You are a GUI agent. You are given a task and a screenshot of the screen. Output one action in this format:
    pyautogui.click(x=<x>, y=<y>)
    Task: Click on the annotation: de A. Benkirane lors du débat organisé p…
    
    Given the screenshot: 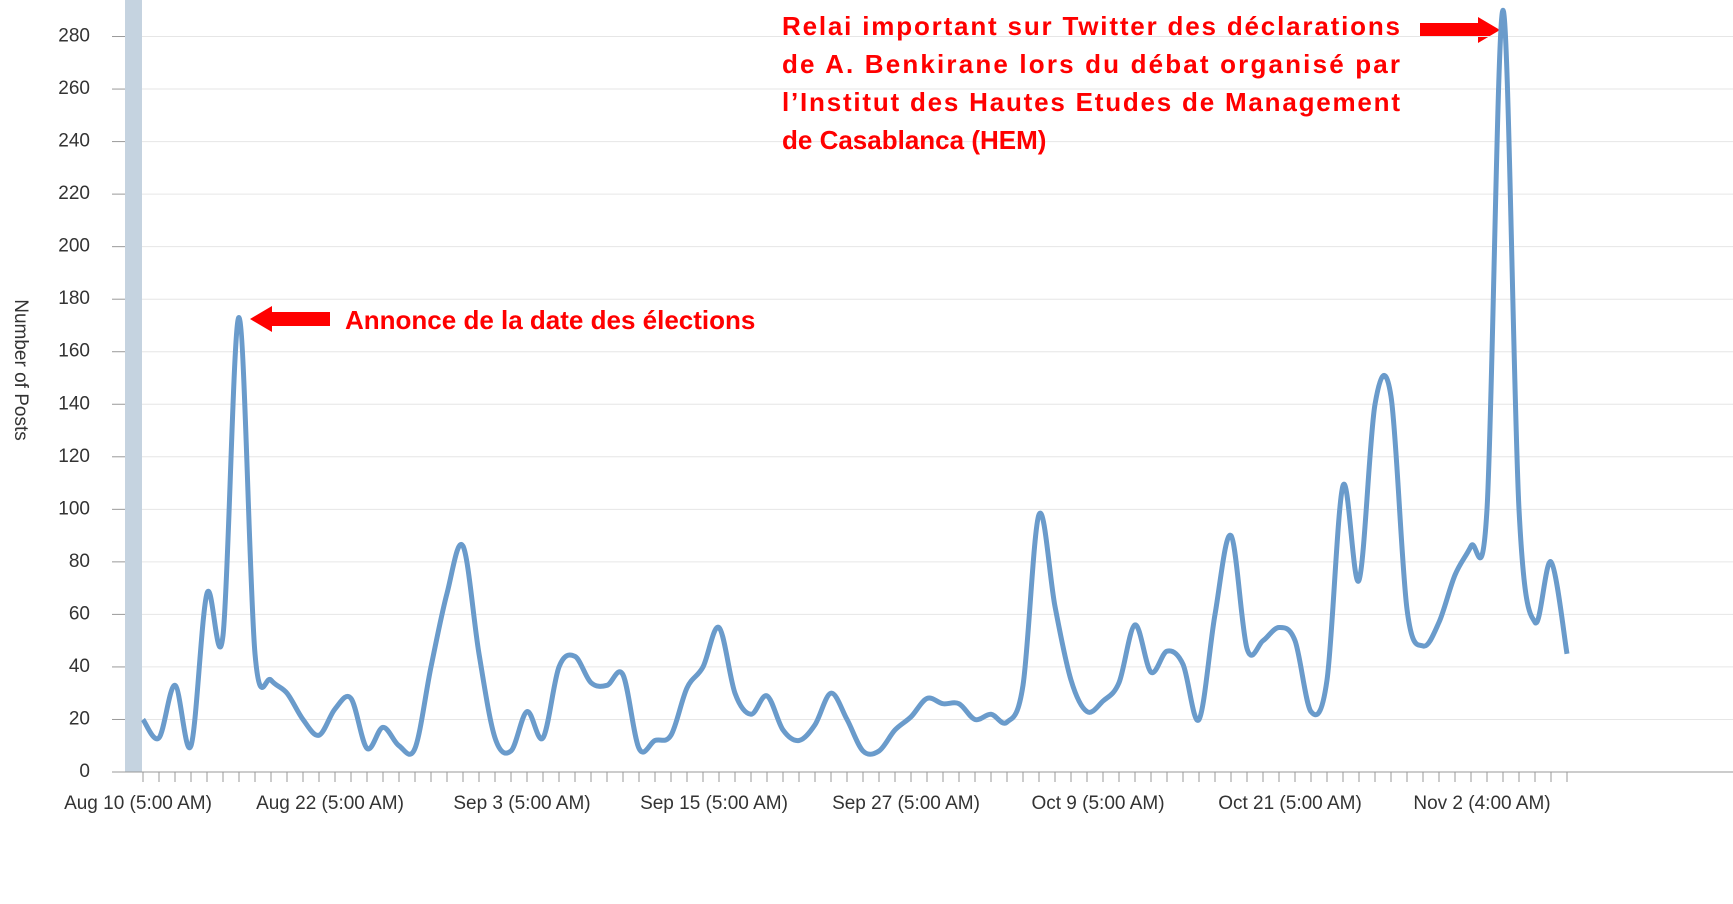 What is the action you would take?
    pyautogui.click(x=1091, y=64)
    